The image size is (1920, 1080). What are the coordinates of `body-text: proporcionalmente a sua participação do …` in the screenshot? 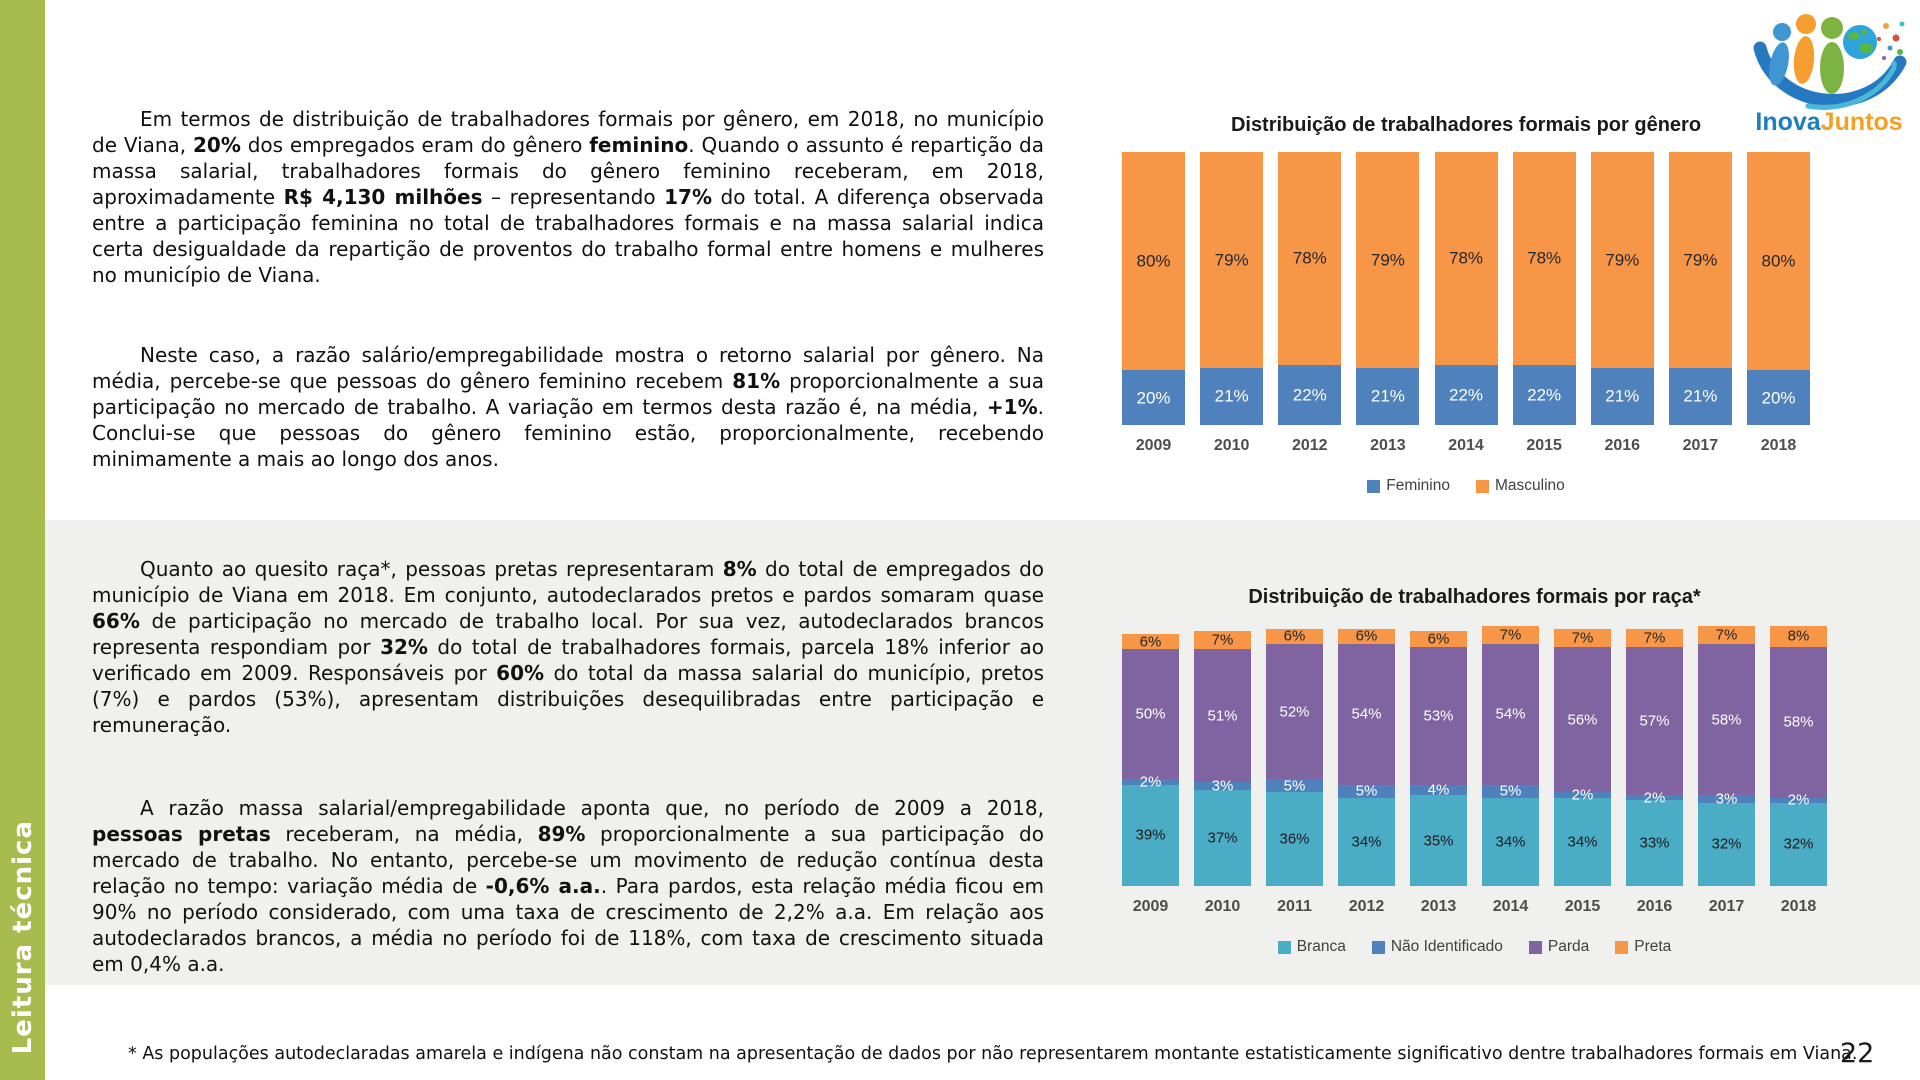 It's located at (568, 860).